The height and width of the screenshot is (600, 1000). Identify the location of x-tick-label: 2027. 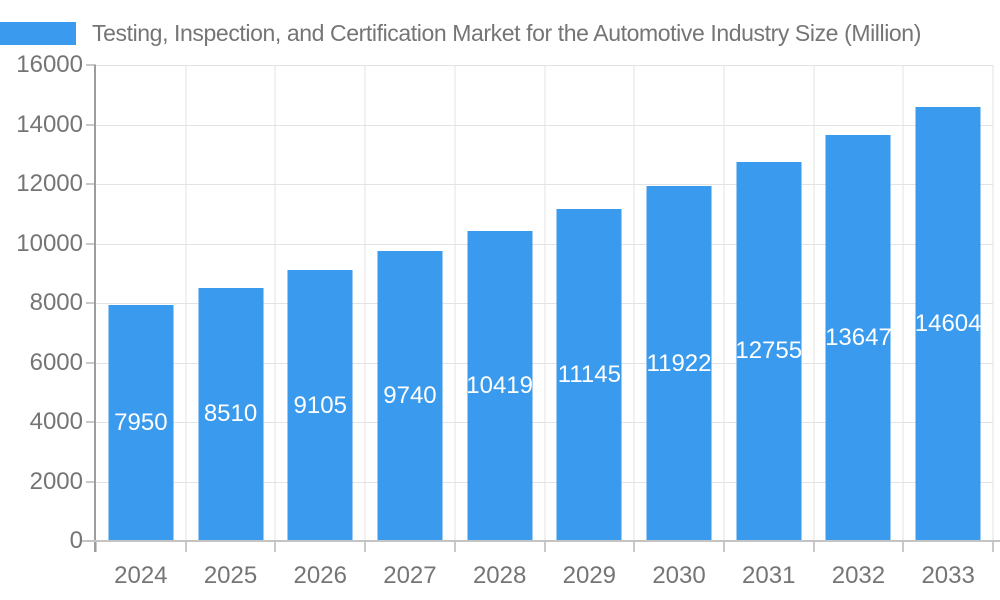
(410, 575).